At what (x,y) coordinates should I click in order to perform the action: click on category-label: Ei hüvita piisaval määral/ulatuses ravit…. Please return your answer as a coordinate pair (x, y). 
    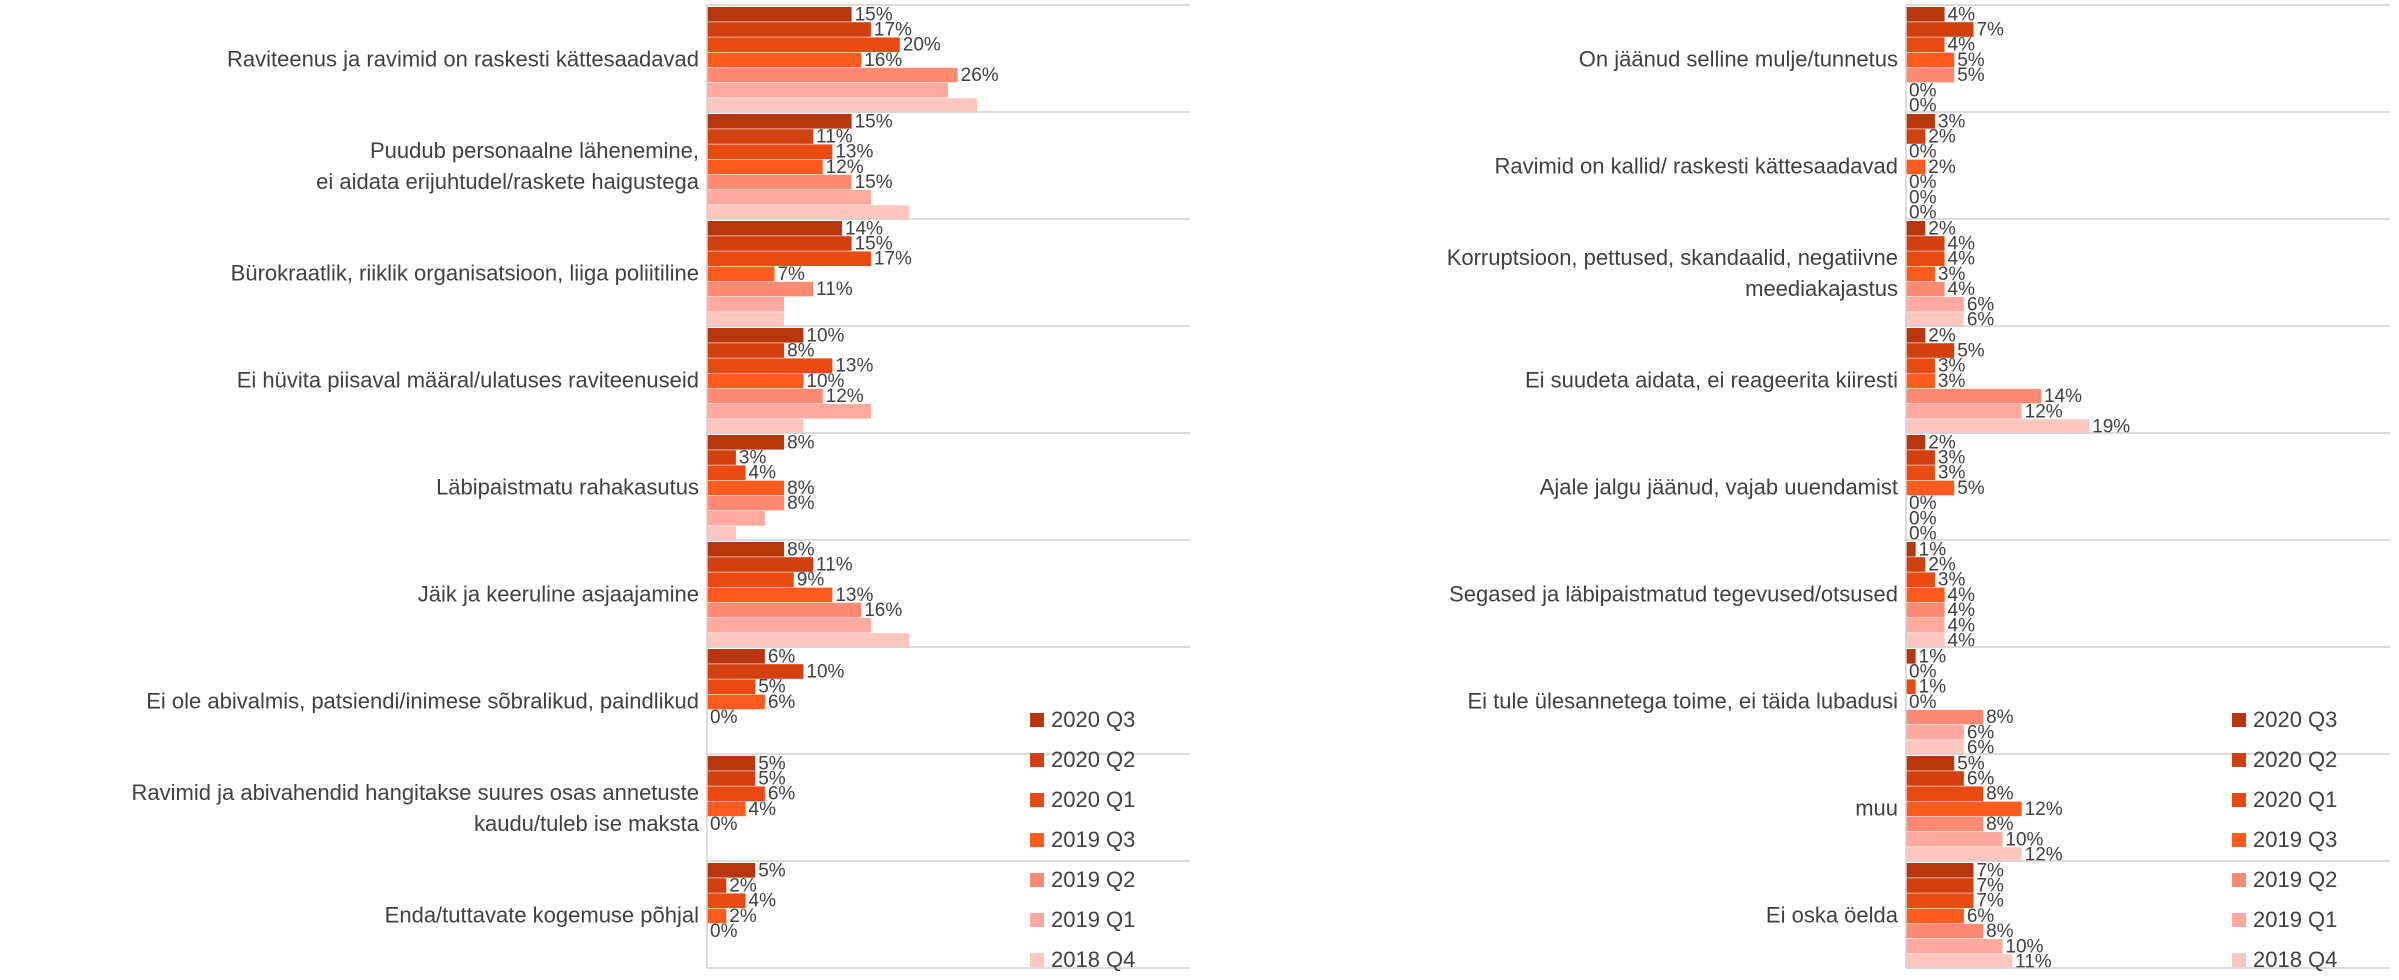
    Looking at the image, I should click on (467, 379).